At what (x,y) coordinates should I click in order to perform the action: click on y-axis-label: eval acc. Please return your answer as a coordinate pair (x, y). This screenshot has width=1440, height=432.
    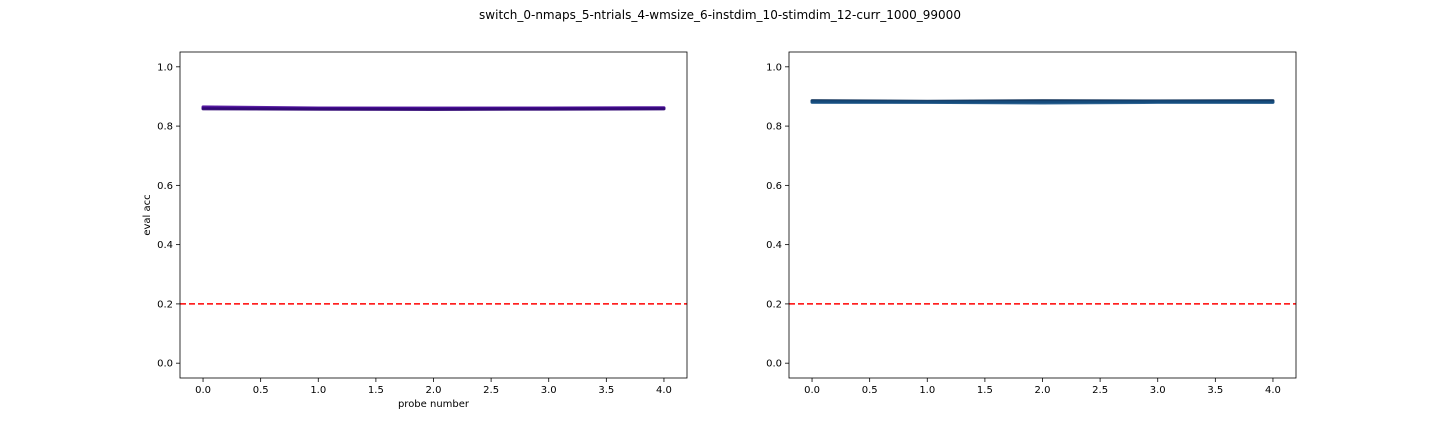
    Looking at the image, I should click on (147, 214).